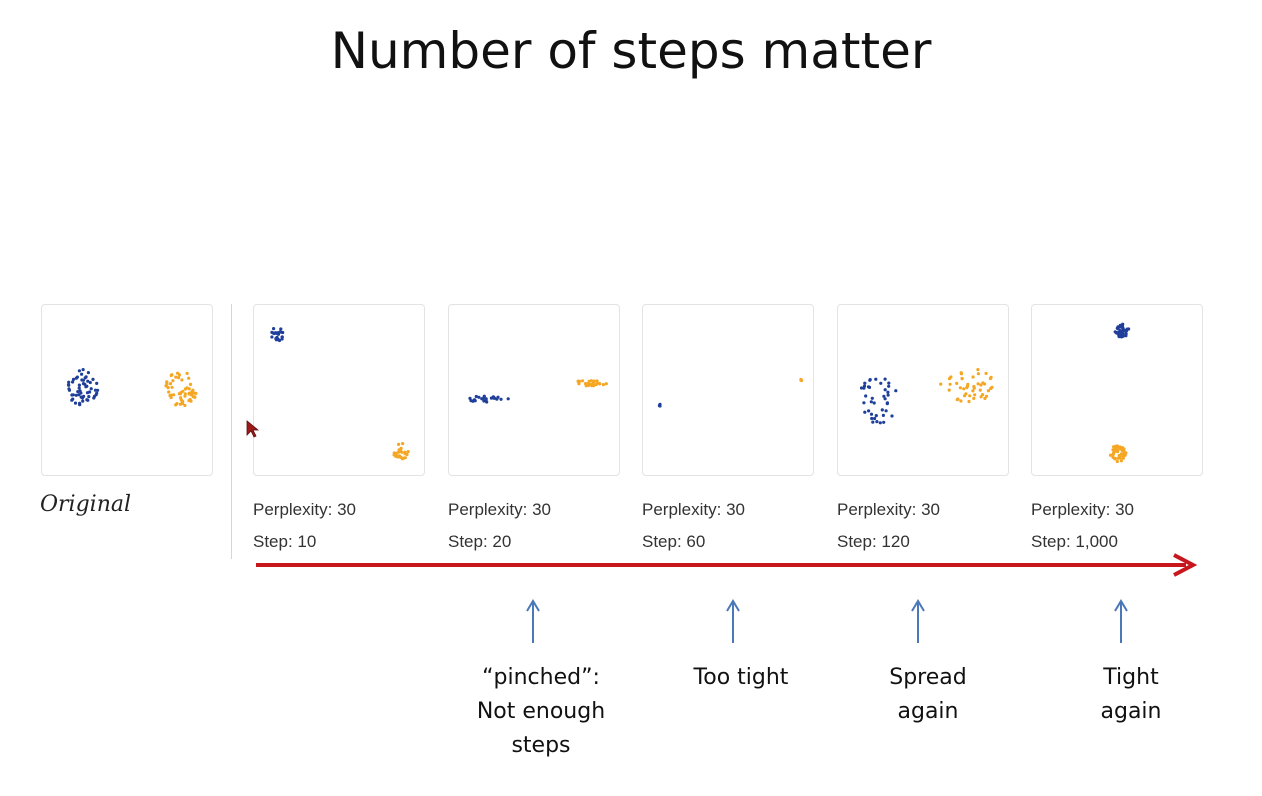 The image size is (1262, 796). I want to click on note-too-tight: Too tight, so click(741, 678).